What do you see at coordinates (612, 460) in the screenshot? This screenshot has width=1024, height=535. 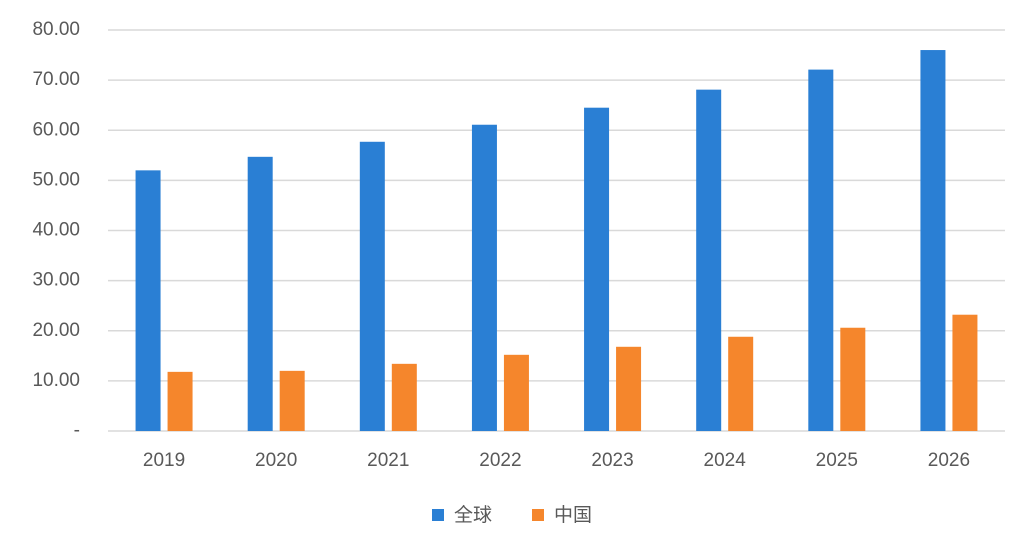 I see `x-tick-label: 2023` at bounding box center [612, 460].